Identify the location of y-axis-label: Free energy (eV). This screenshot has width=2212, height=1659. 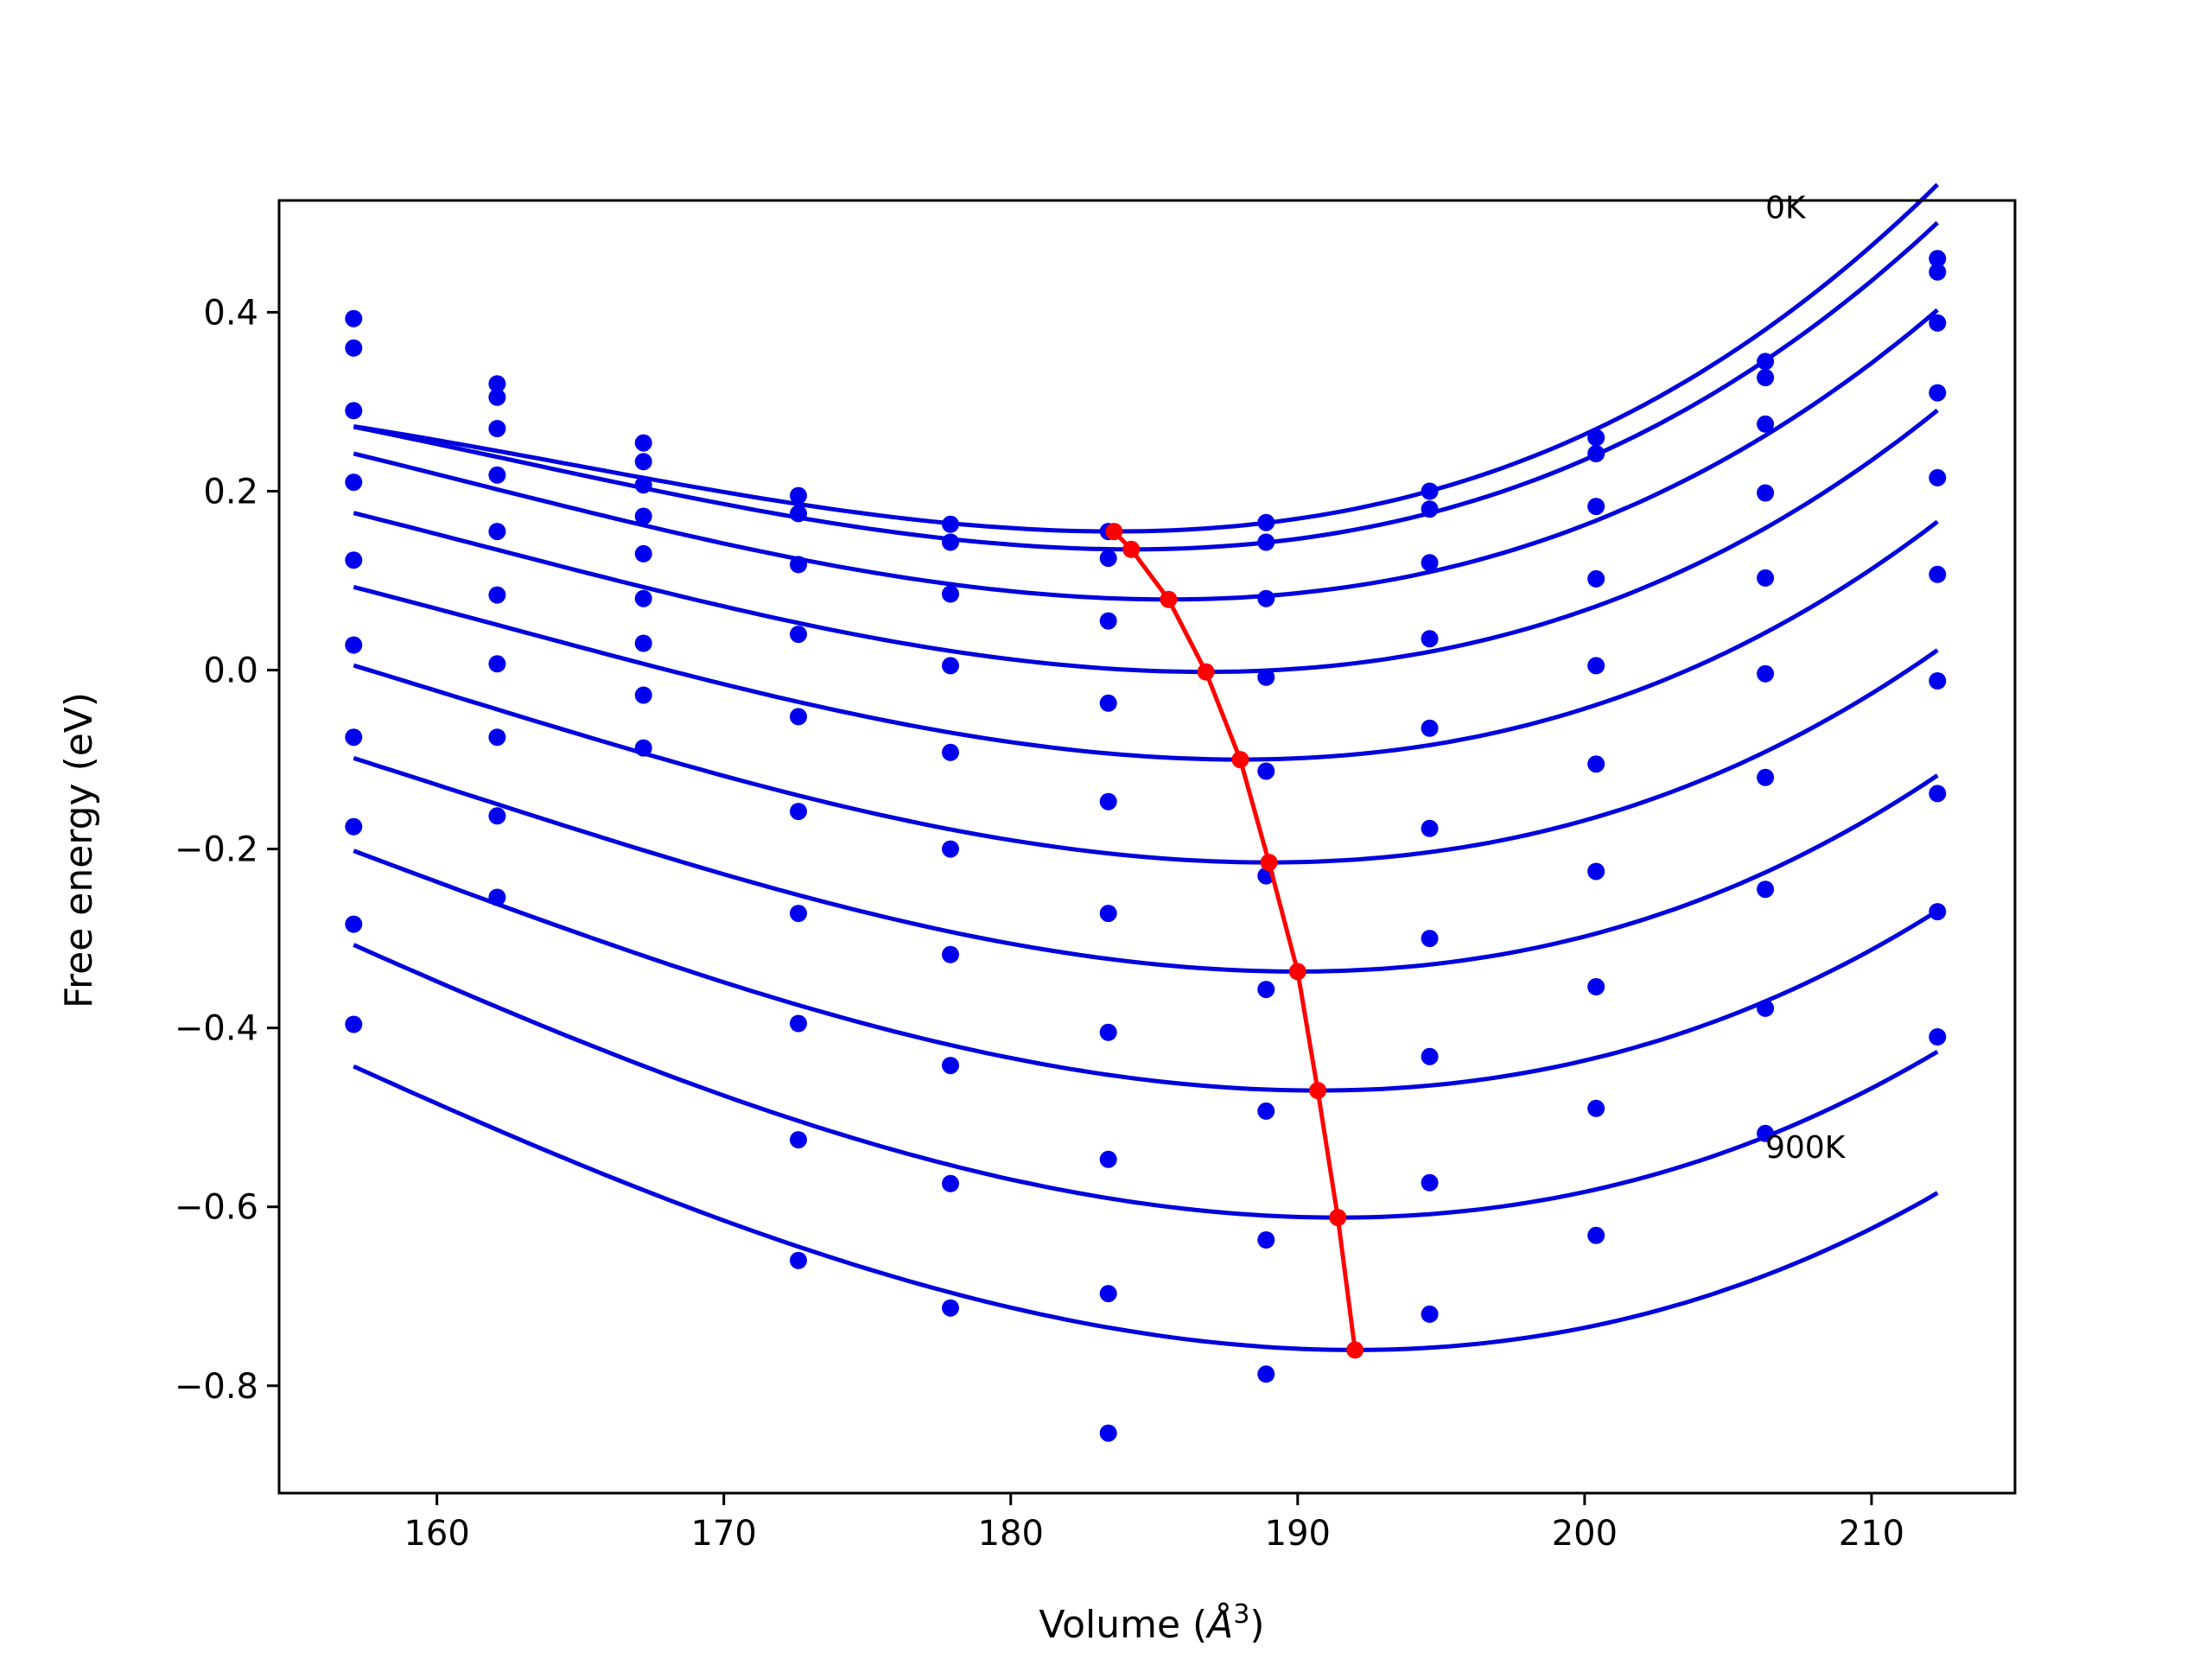
(79, 850).